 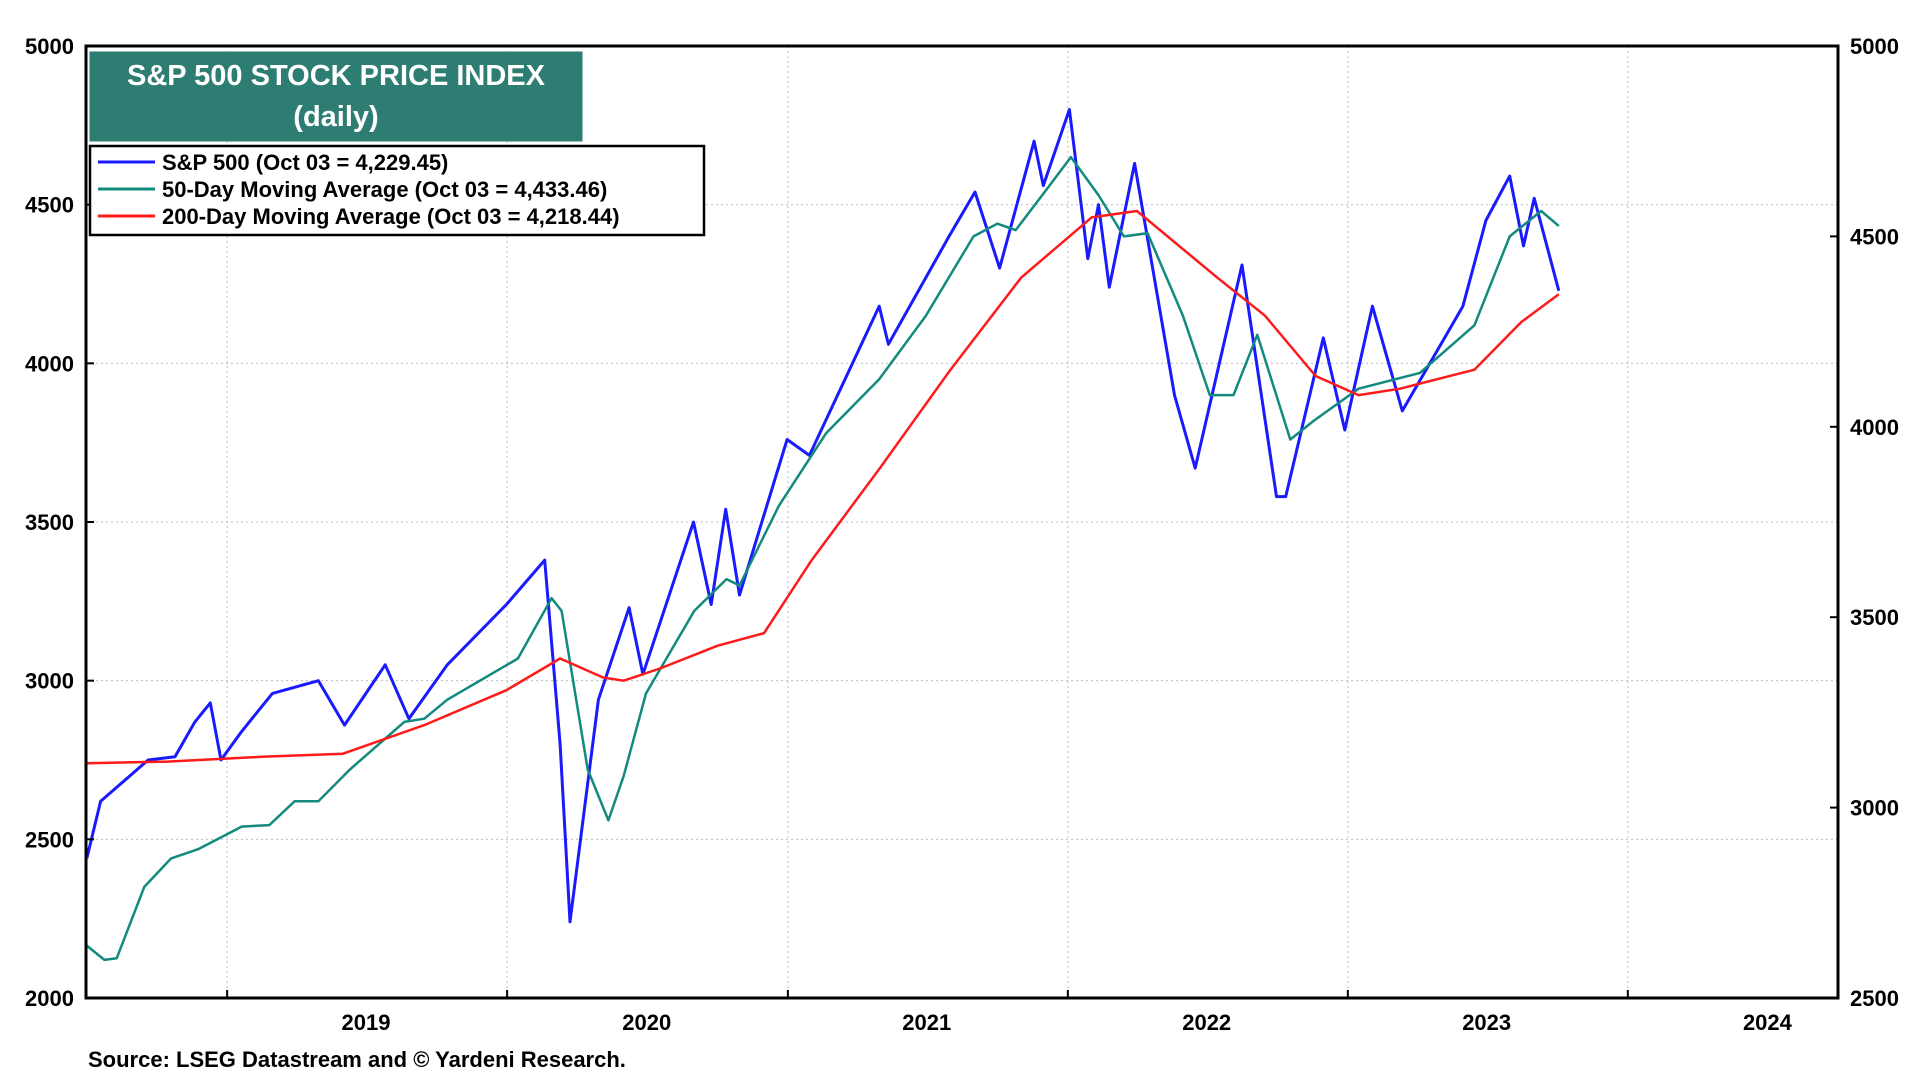 What do you see at coordinates (305, 162) in the screenshot?
I see `legend-label-sp500: S&P 500 (Oct 03 = 4,229.45)` at bounding box center [305, 162].